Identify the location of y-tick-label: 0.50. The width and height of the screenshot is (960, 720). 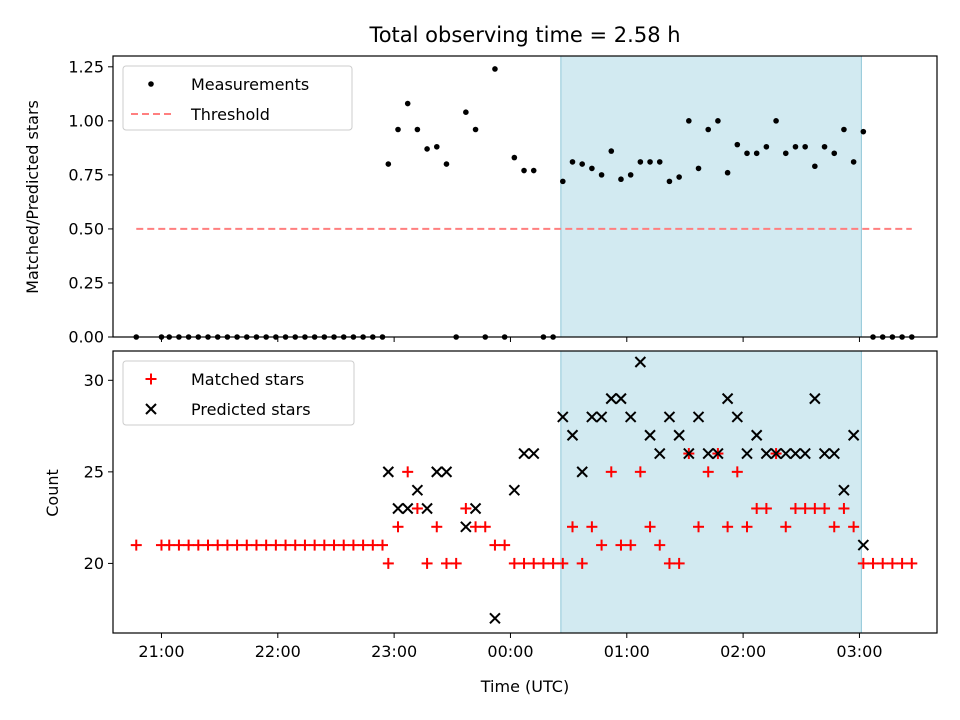
(86, 228).